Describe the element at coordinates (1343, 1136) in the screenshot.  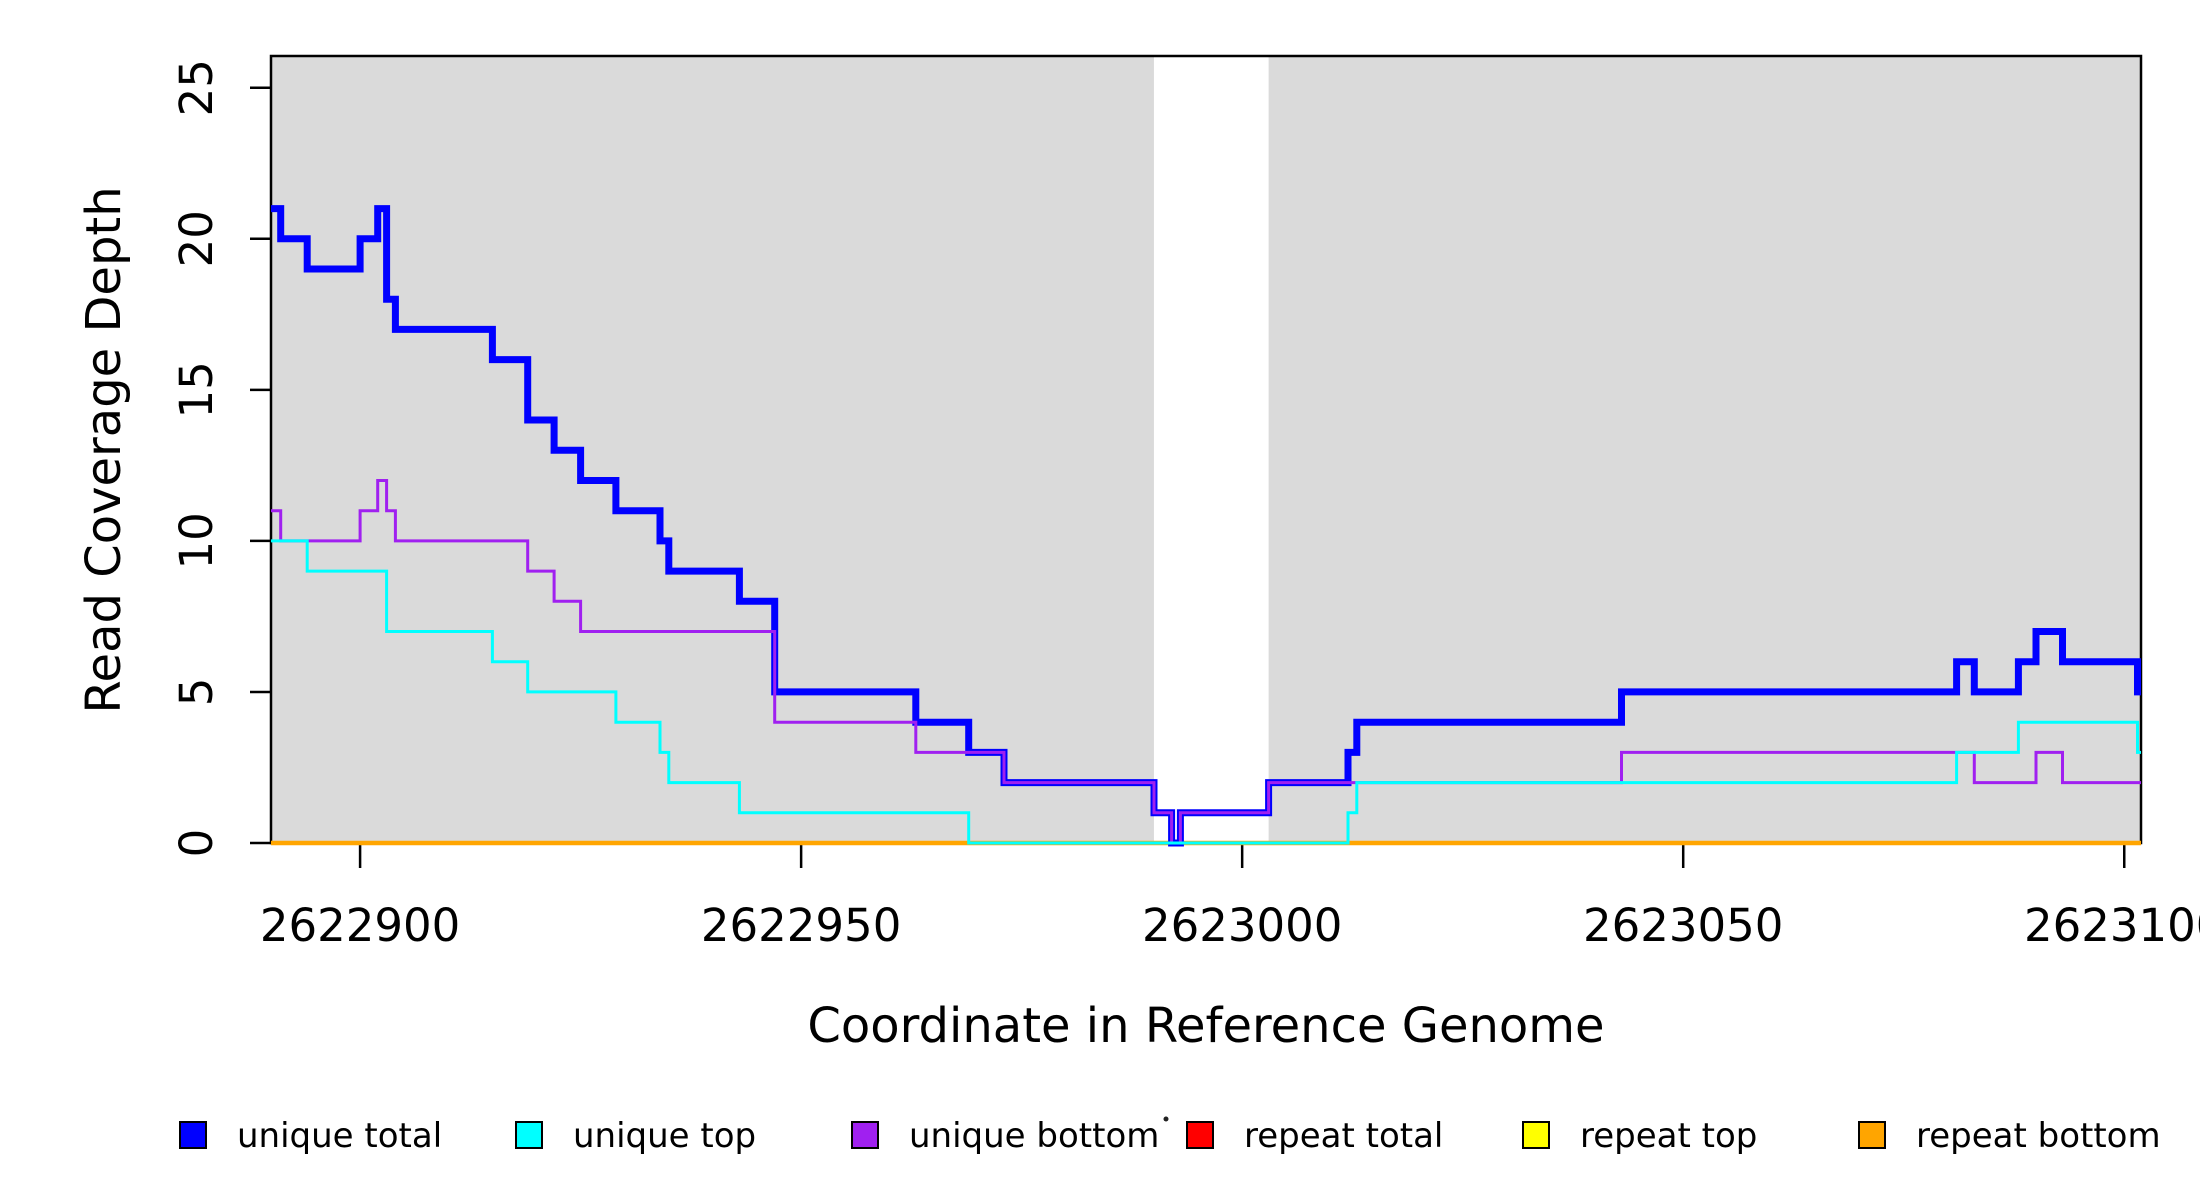
I see `legend-label: repeat total` at that location.